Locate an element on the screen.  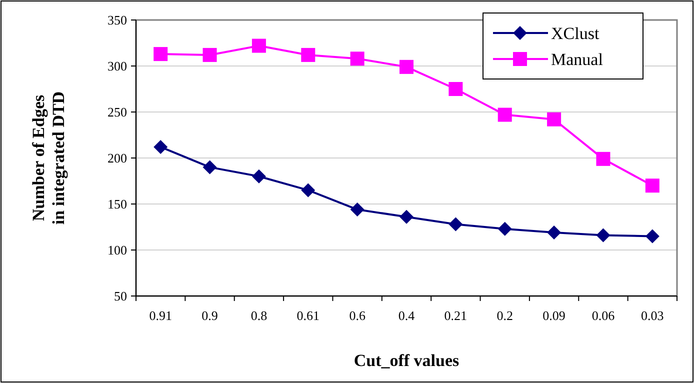
x-tick-label: 0.8 is located at coordinates (259, 315).